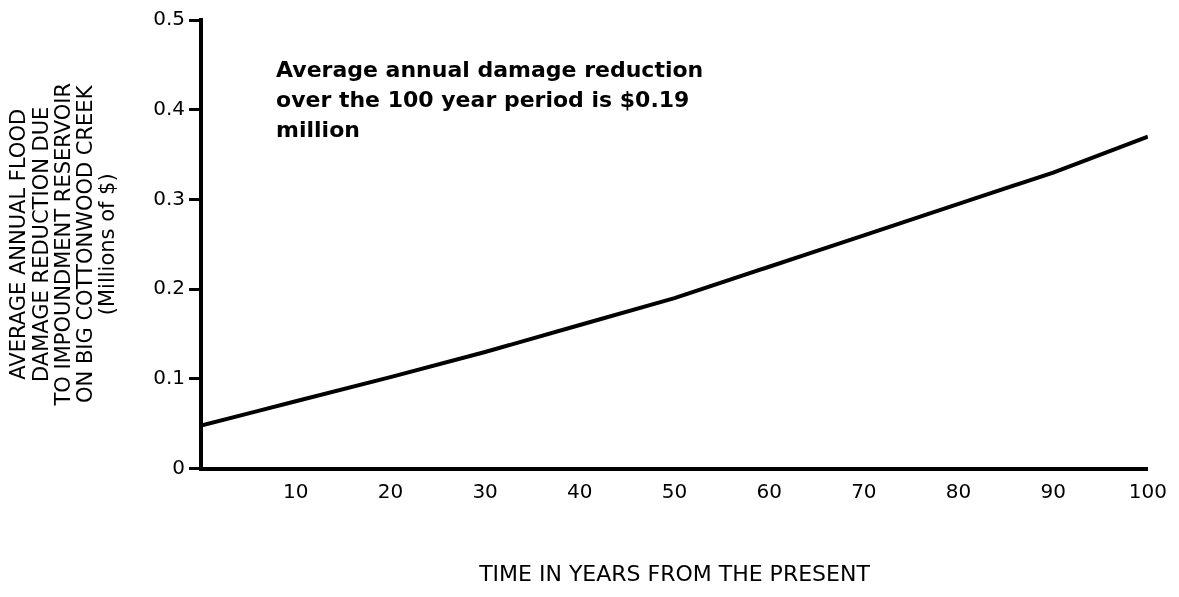 The height and width of the screenshot is (597, 1179). What do you see at coordinates (769, 490) in the screenshot?
I see `x-tick-label: 60` at bounding box center [769, 490].